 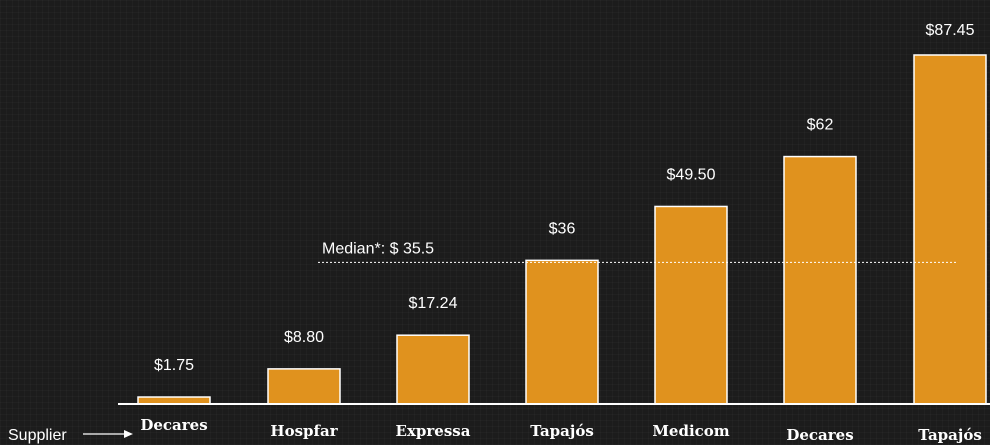 I want to click on category-label-3: Expressa, so click(x=433, y=431).